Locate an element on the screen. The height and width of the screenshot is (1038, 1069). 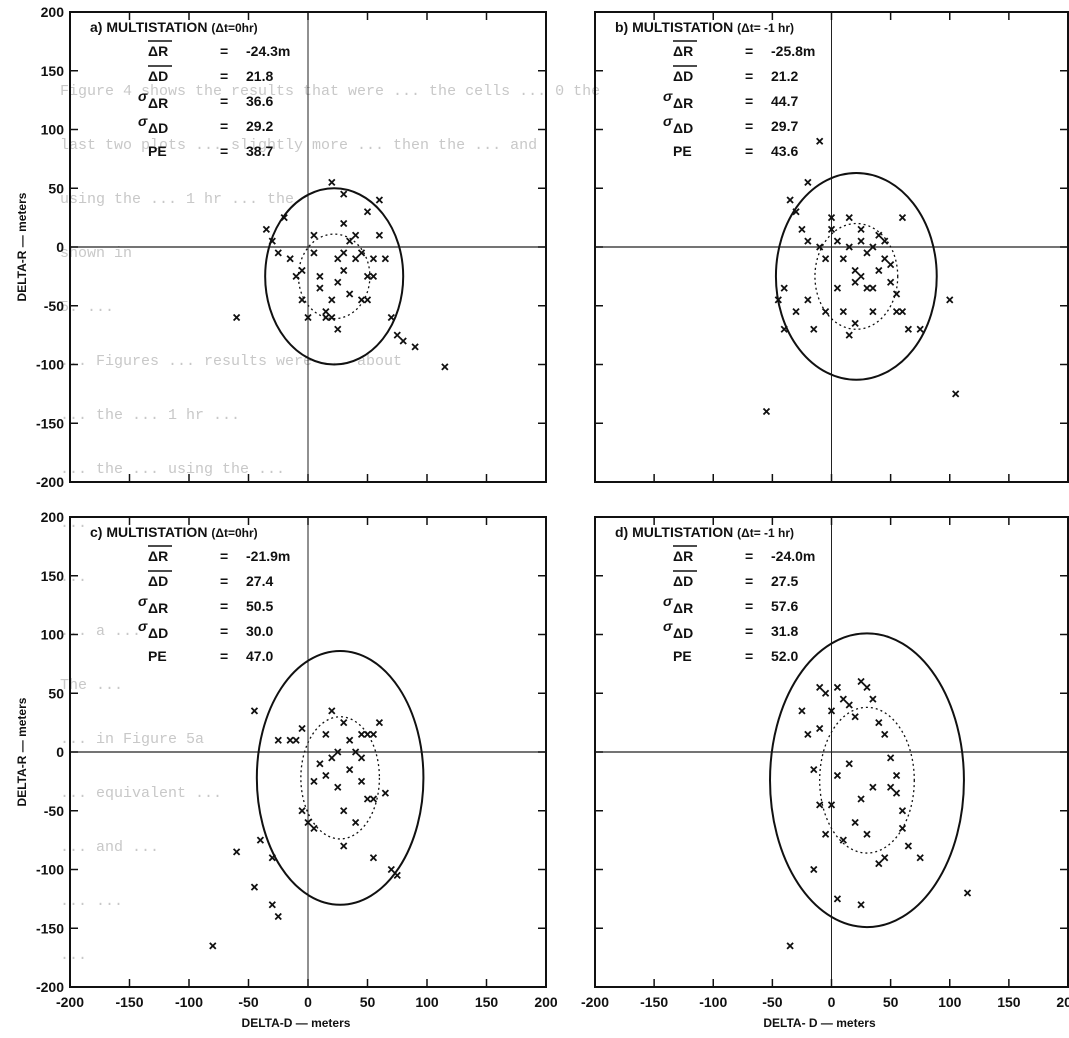
x-axis-title: DELTA- D — meters is located at coordinates (819, 1023).